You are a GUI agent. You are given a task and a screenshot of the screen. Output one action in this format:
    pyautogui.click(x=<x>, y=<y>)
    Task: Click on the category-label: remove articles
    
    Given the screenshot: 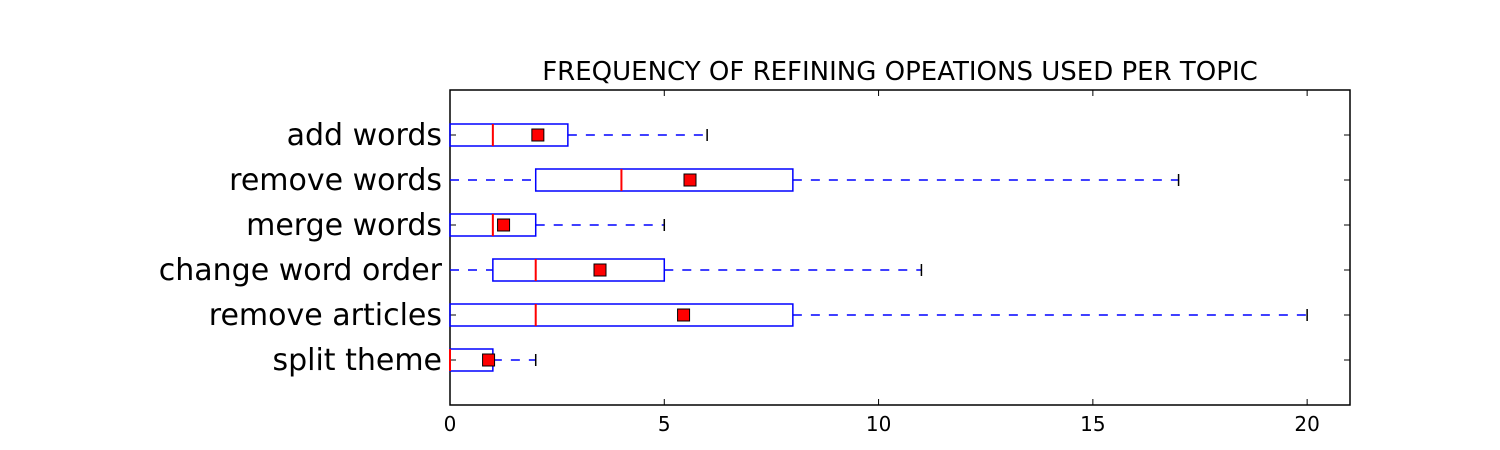 What is the action you would take?
    pyautogui.click(x=325, y=315)
    